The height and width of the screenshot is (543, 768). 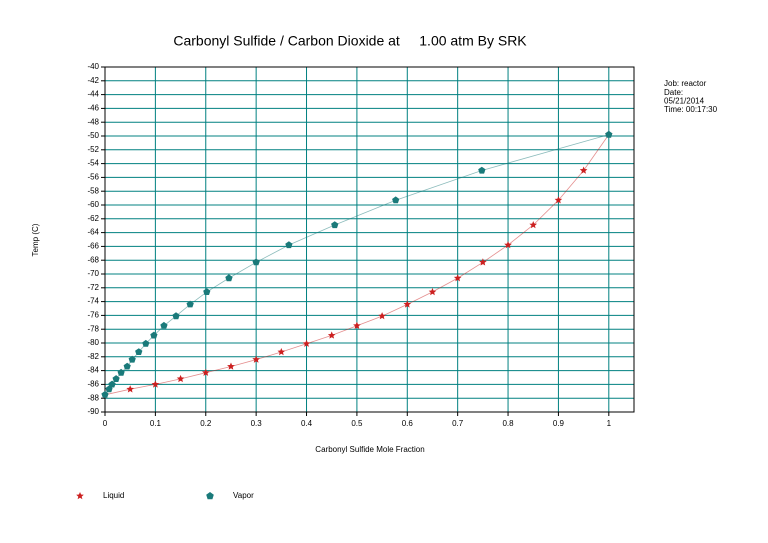 What do you see at coordinates (93, 108) in the screenshot?
I see `y-tick-label: -46` at bounding box center [93, 108].